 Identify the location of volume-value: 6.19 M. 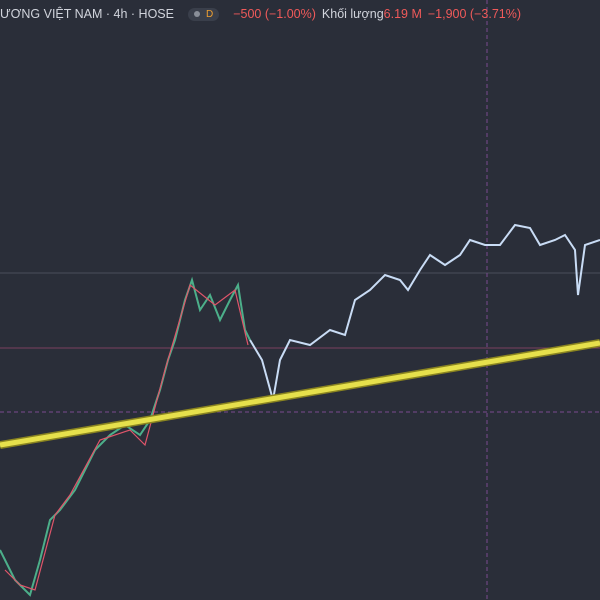
(402, 14).